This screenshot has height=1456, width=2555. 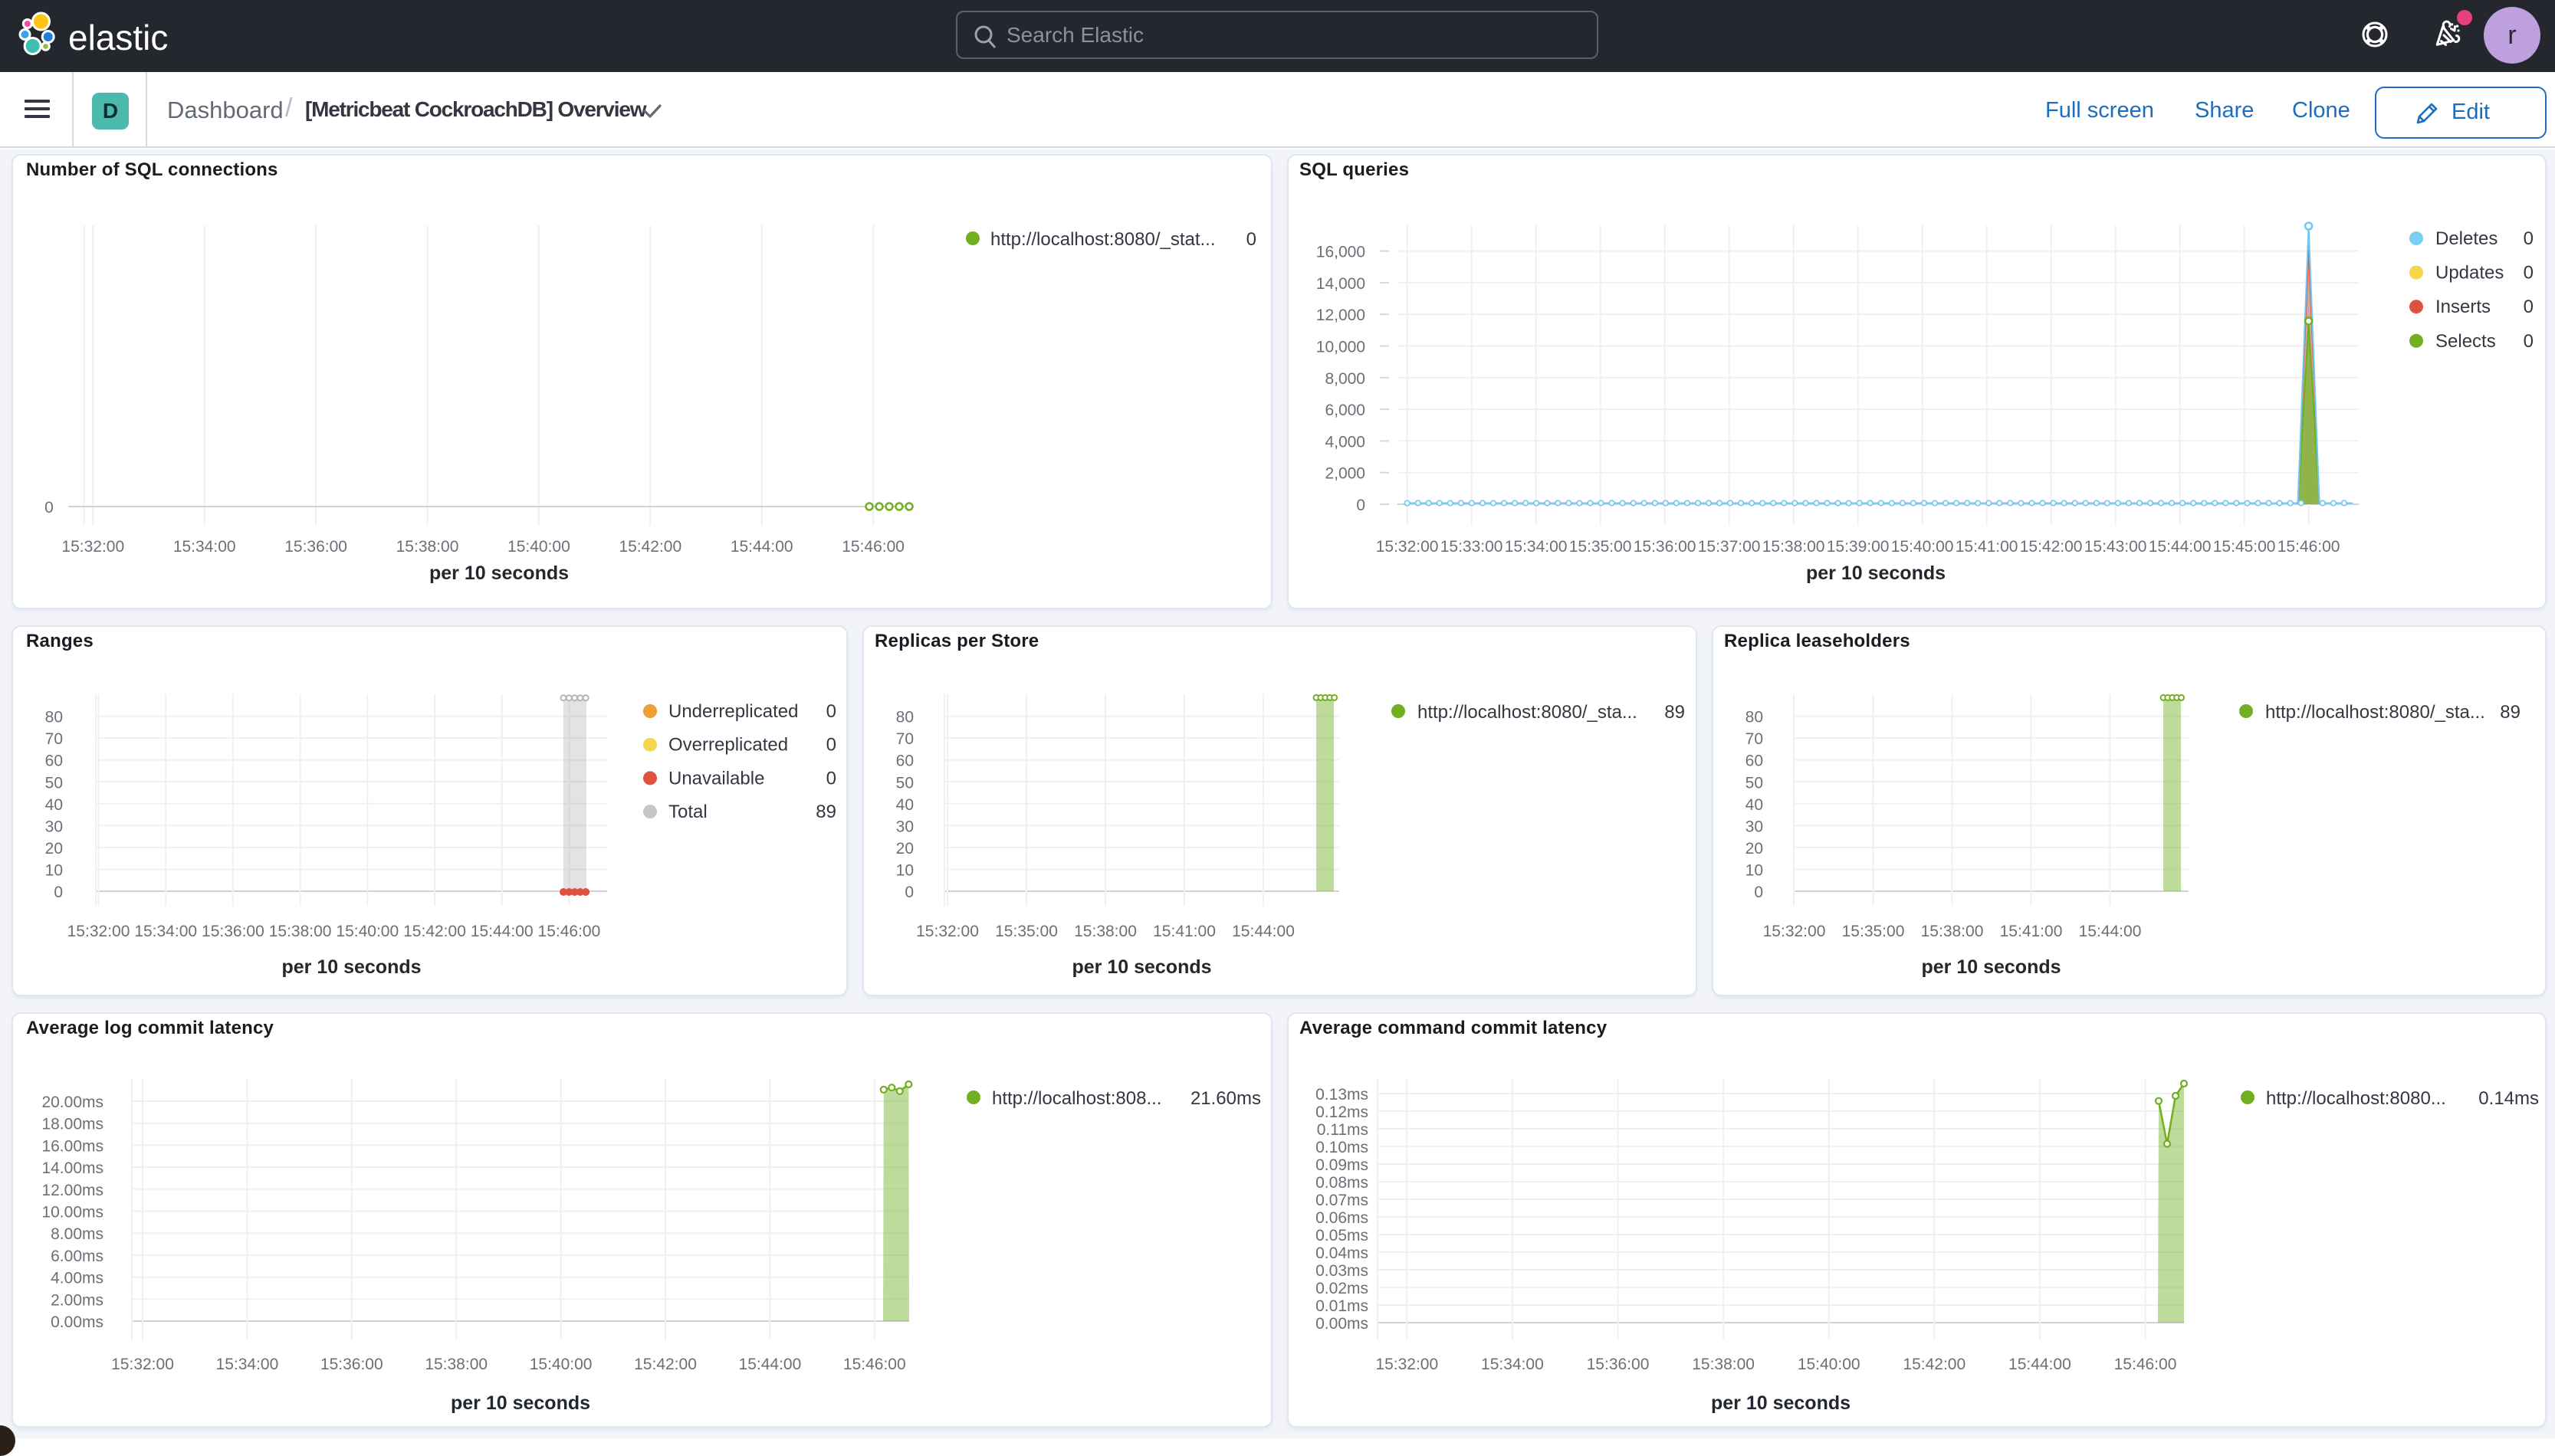 I want to click on svg-text: 0.08ms, so click(x=1341, y=1183).